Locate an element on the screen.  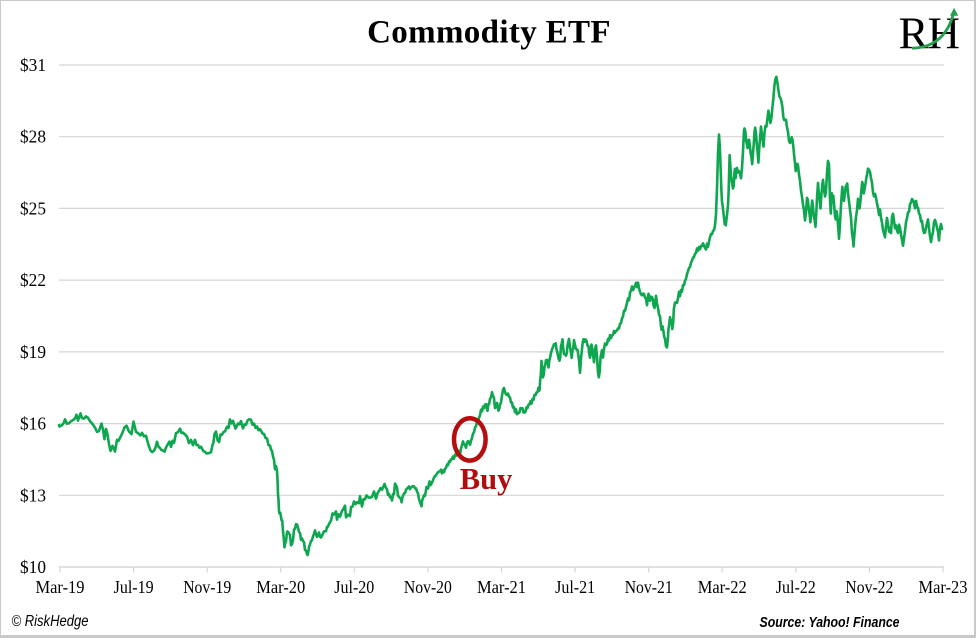
svg-text: Commodity ETF is located at coordinates (489, 33).